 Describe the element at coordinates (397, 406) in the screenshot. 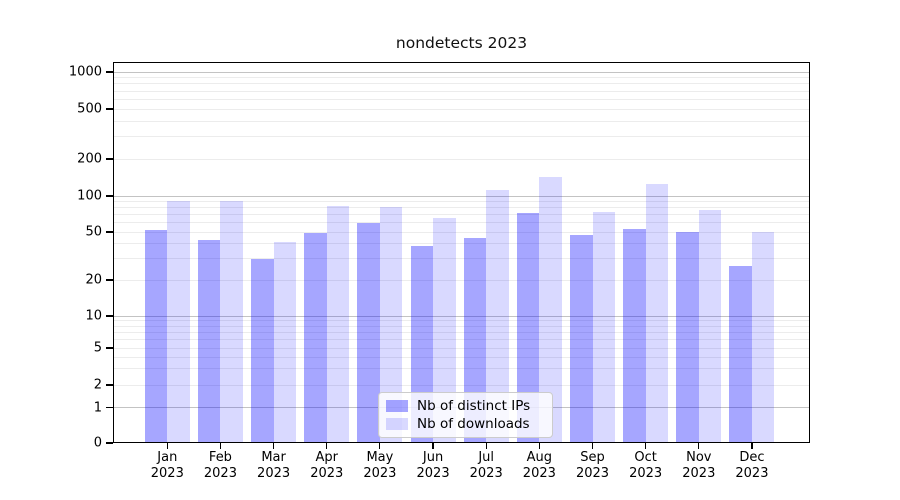

I see `legend-swatch-distinct-ips` at that location.